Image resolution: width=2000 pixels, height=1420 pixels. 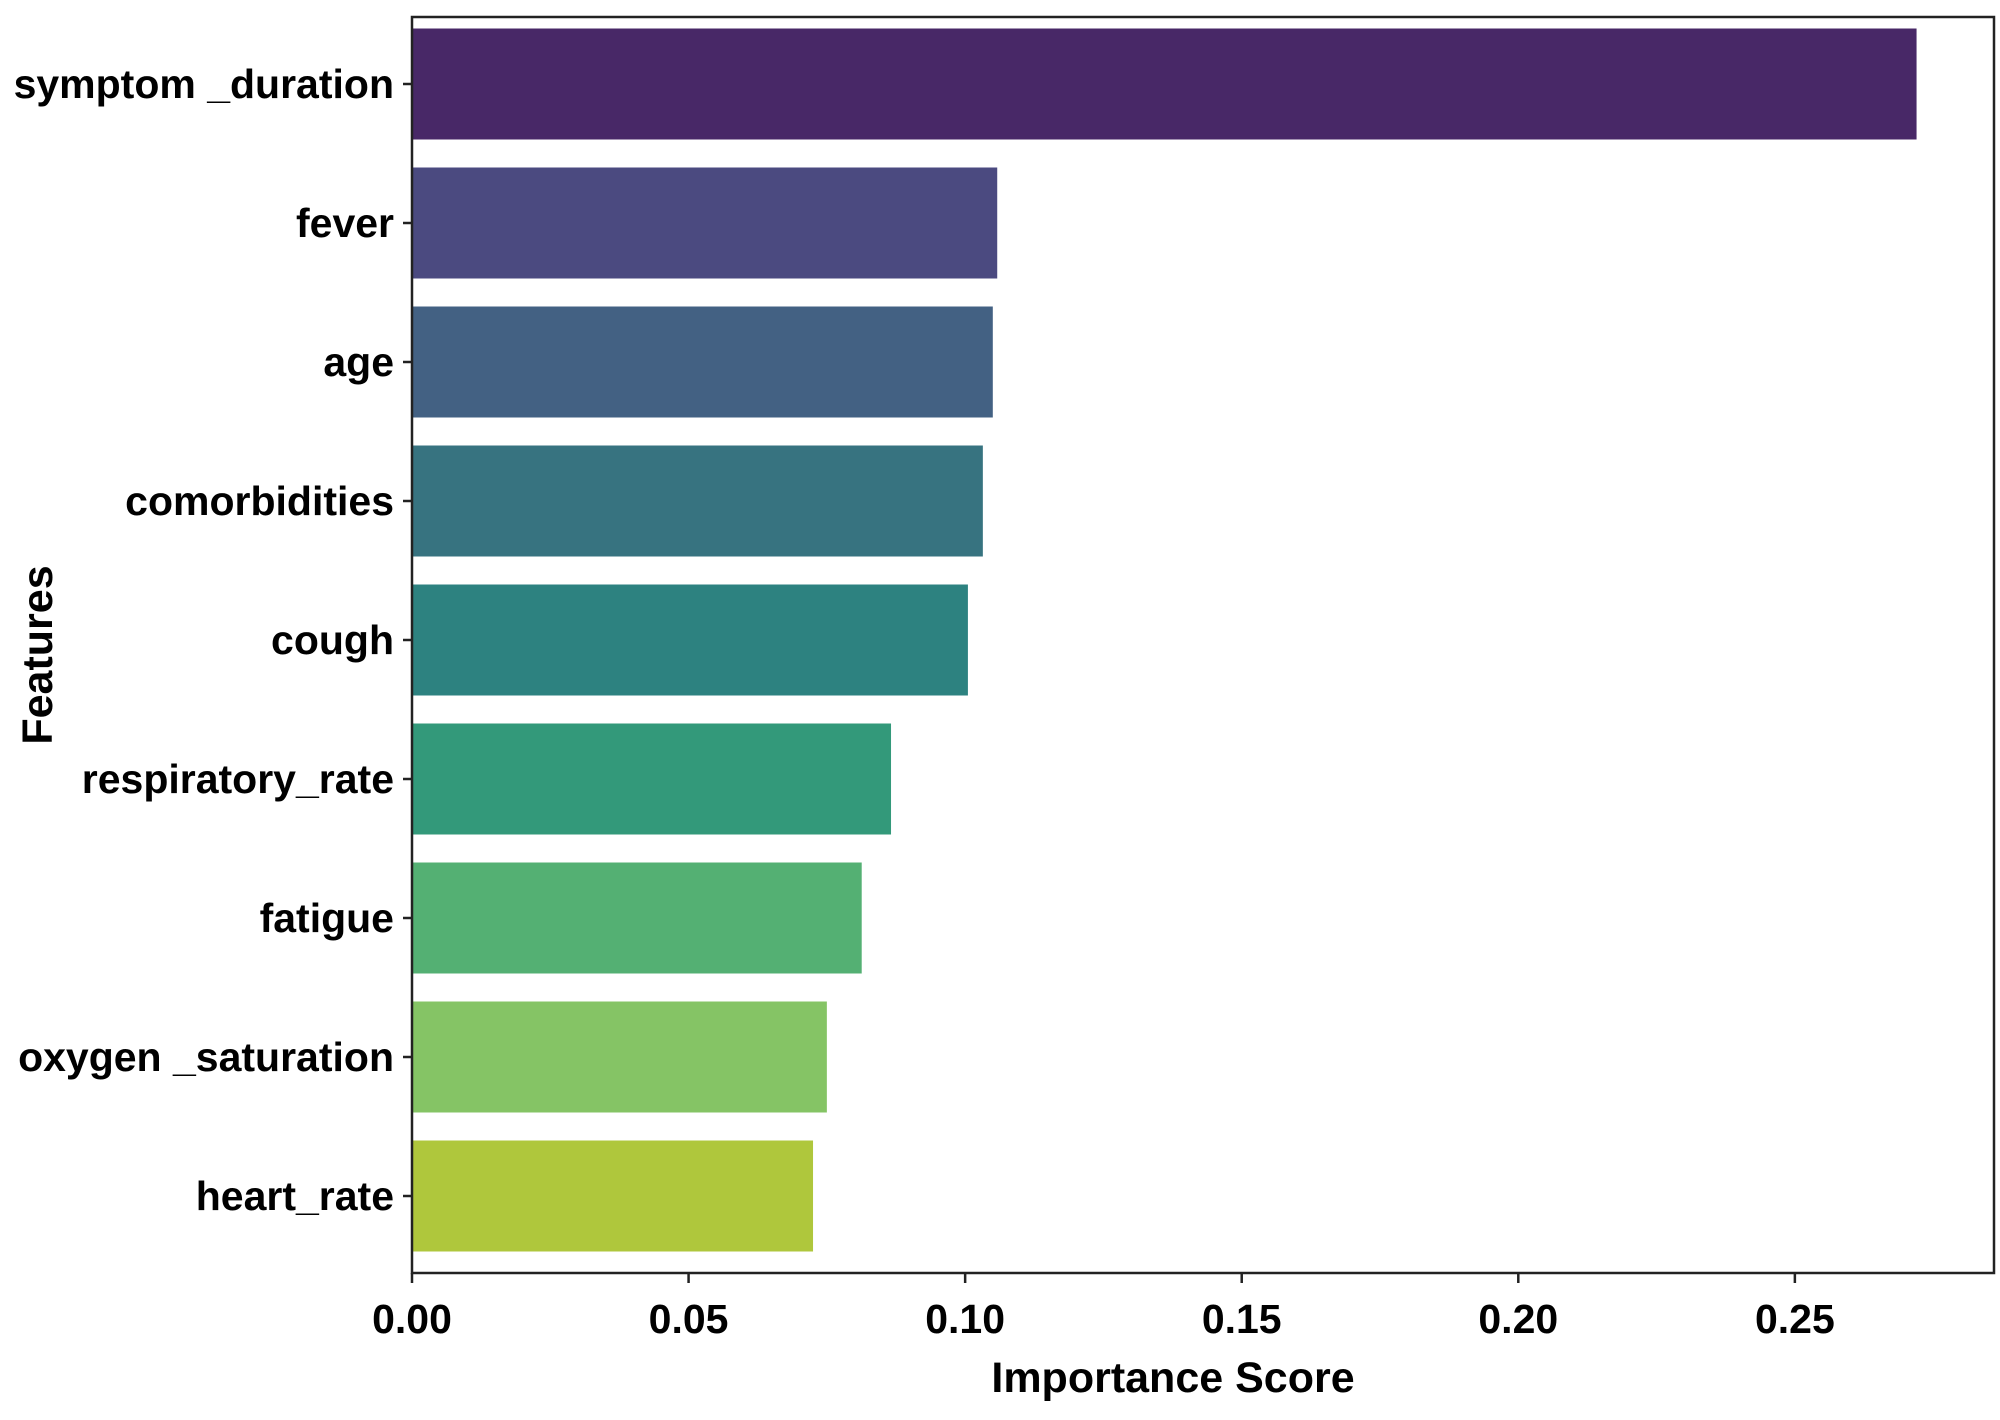 What do you see at coordinates (619, 1057) in the screenshot?
I see `bar-oxygen-saturation` at bounding box center [619, 1057].